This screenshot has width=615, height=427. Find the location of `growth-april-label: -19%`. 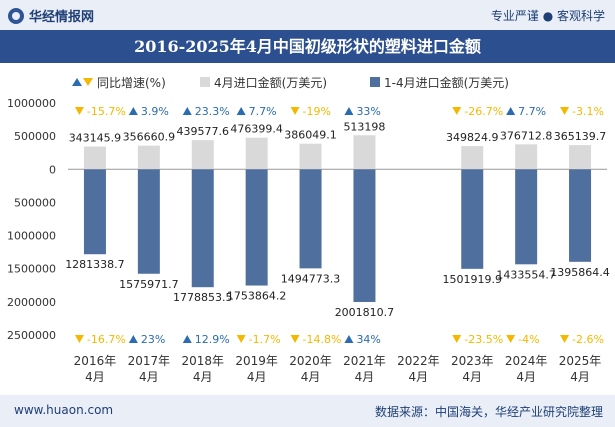

growth-april-label: -19% is located at coordinates (317, 111).